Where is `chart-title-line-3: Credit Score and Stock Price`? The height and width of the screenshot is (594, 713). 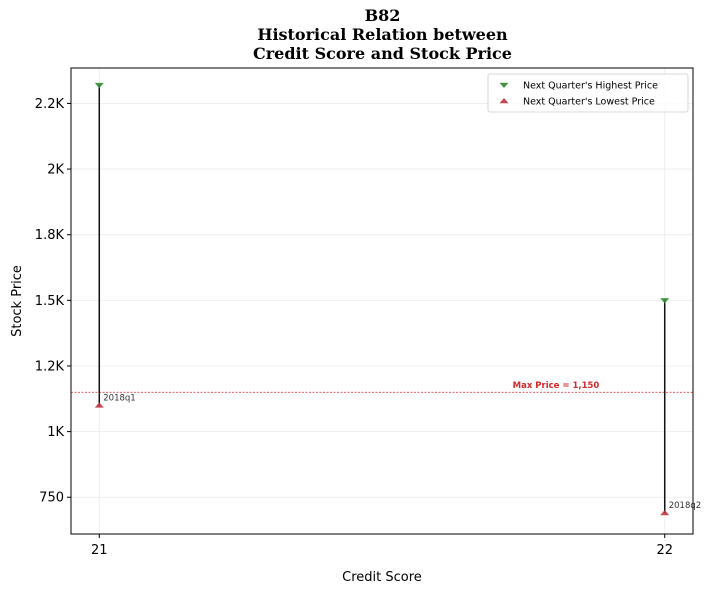
chart-title-line-3: Credit Score and Stock Price is located at coordinates (382, 53).